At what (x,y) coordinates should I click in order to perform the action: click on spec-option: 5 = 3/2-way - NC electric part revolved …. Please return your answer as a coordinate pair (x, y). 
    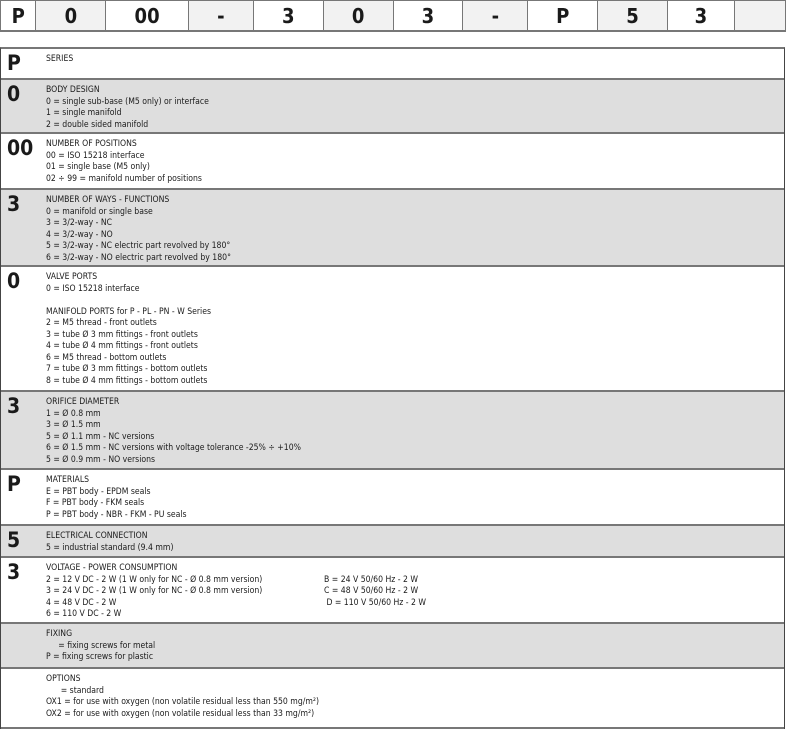
    Looking at the image, I should click on (138, 246).